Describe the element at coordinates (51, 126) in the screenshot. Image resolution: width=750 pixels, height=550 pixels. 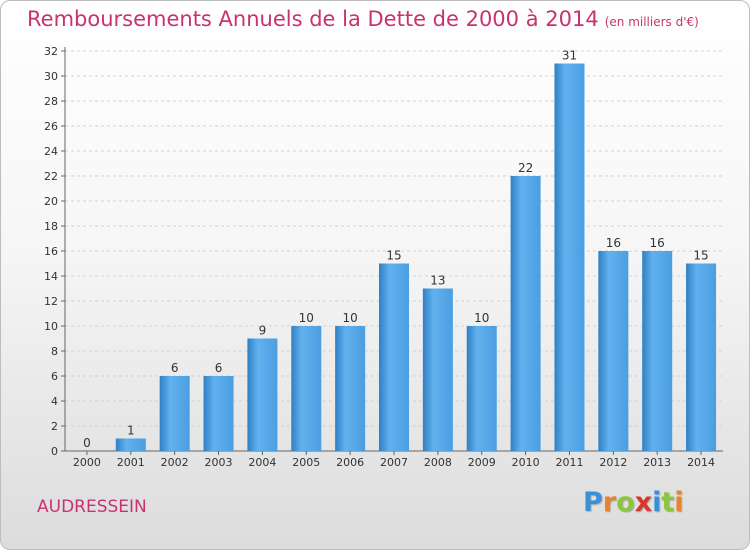
I see `y-tick-label: 26` at that location.